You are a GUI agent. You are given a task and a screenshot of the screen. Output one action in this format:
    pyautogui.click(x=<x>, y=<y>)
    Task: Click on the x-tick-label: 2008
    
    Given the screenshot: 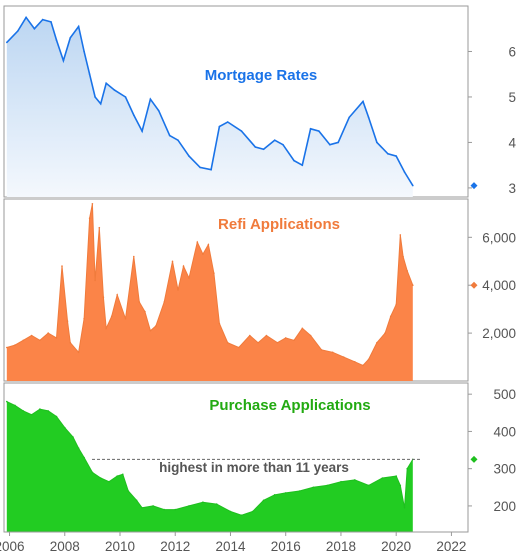 What is the action you would take?
    pyautogui.click(x=65, y=546)
    